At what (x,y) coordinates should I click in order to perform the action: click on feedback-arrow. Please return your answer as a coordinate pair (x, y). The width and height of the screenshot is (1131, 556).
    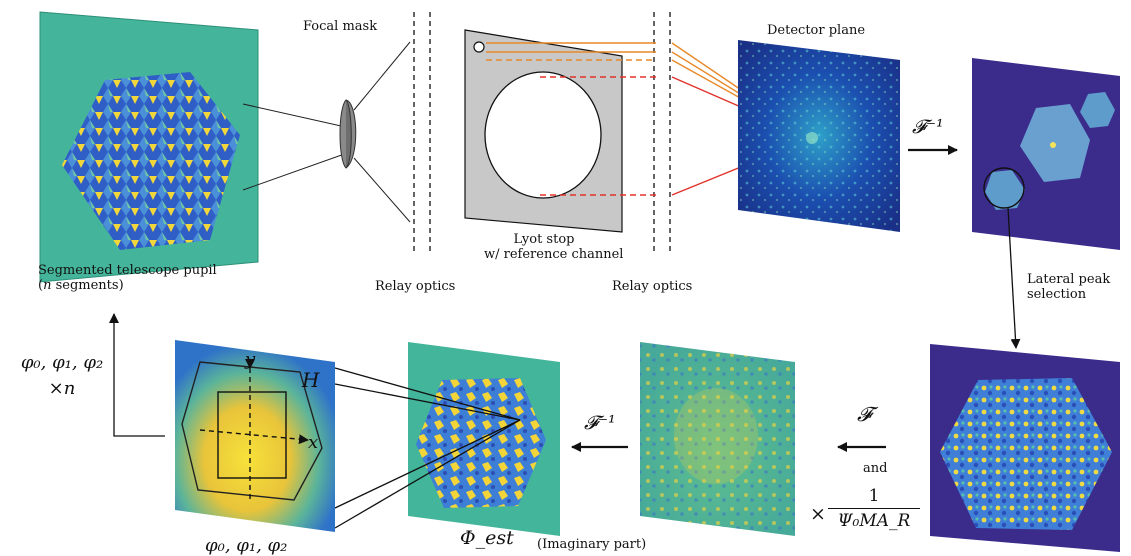
    Looking at the image, I should click on (137, 375).